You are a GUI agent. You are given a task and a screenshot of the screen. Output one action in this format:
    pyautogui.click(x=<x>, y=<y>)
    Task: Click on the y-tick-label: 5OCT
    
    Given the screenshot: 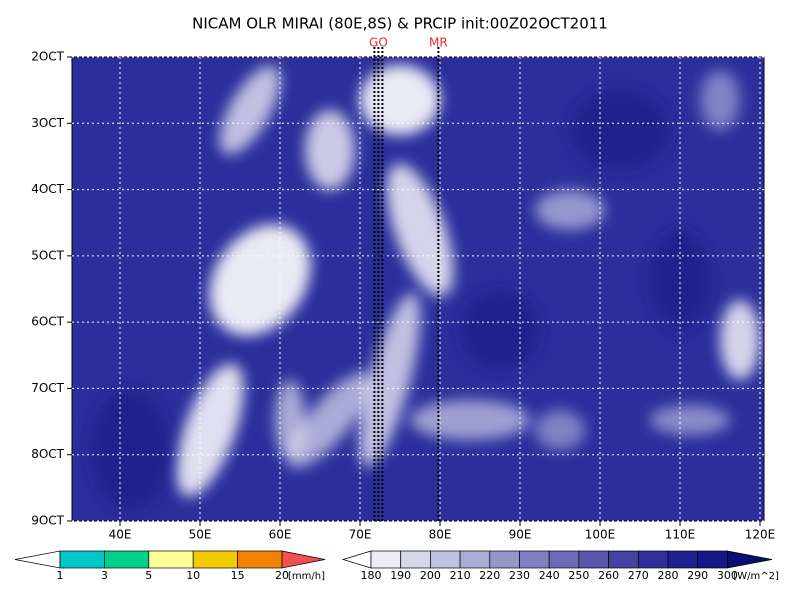 What is the action you would take?
    pyautogui.click(x=47, y=255)
    